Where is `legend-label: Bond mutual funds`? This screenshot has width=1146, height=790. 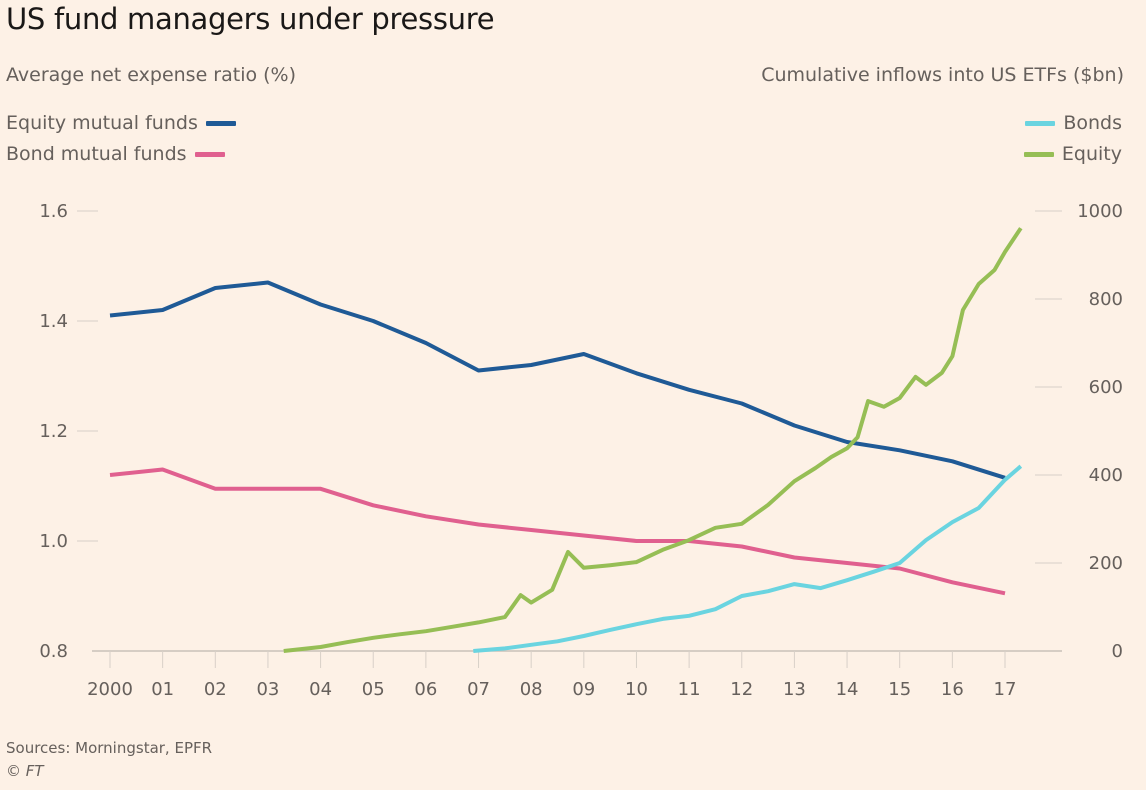 legend-label: Bond mutual funds is located at coordinates (96, 154).